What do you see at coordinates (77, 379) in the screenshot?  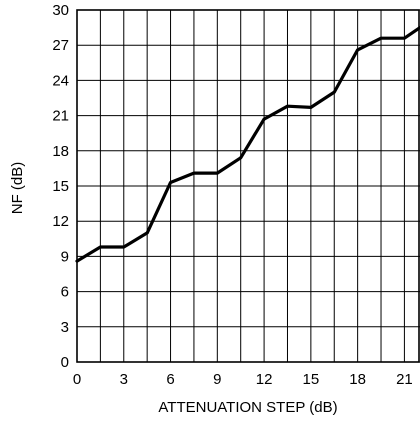 I see `x-tick-label: 0` at bounding box center [77, 379].